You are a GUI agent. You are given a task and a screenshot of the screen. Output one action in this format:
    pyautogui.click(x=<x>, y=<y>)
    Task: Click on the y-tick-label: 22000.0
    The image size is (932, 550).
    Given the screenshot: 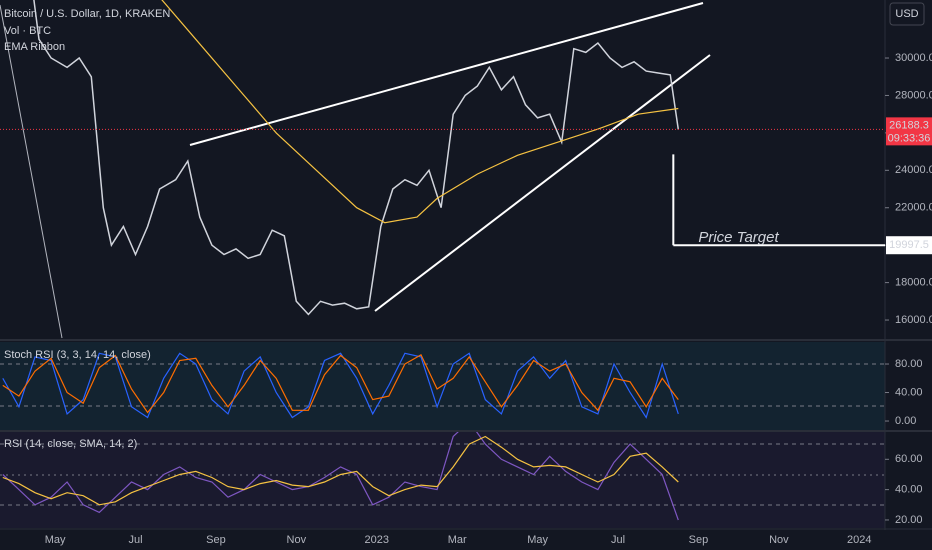 What is the action you would take?
    pyautogui.click(x=913, y=208)
    